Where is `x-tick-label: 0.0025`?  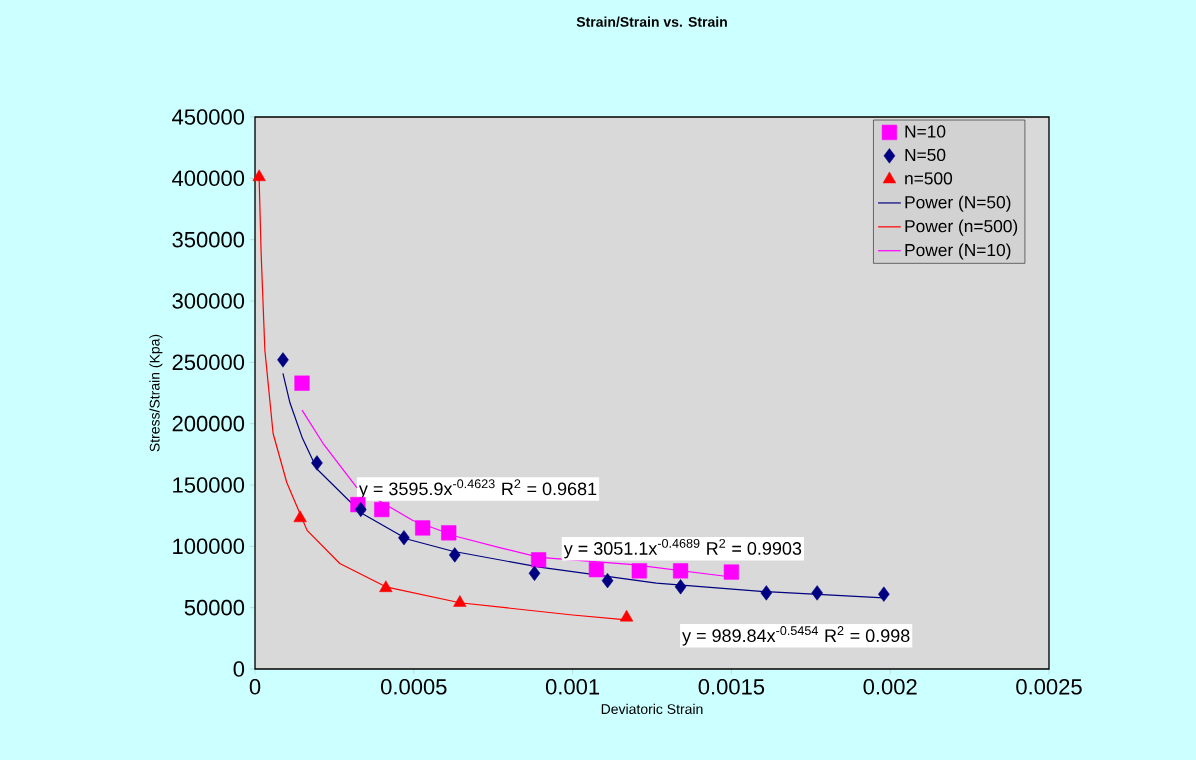 x-tick-label: 0.0025 is located at coordinates (1049, 687).